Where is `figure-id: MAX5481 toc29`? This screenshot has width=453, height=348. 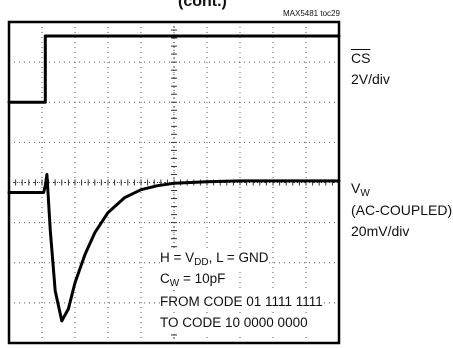 figure-id: MAX5481 toc29 is located at coordinates (311, 13).